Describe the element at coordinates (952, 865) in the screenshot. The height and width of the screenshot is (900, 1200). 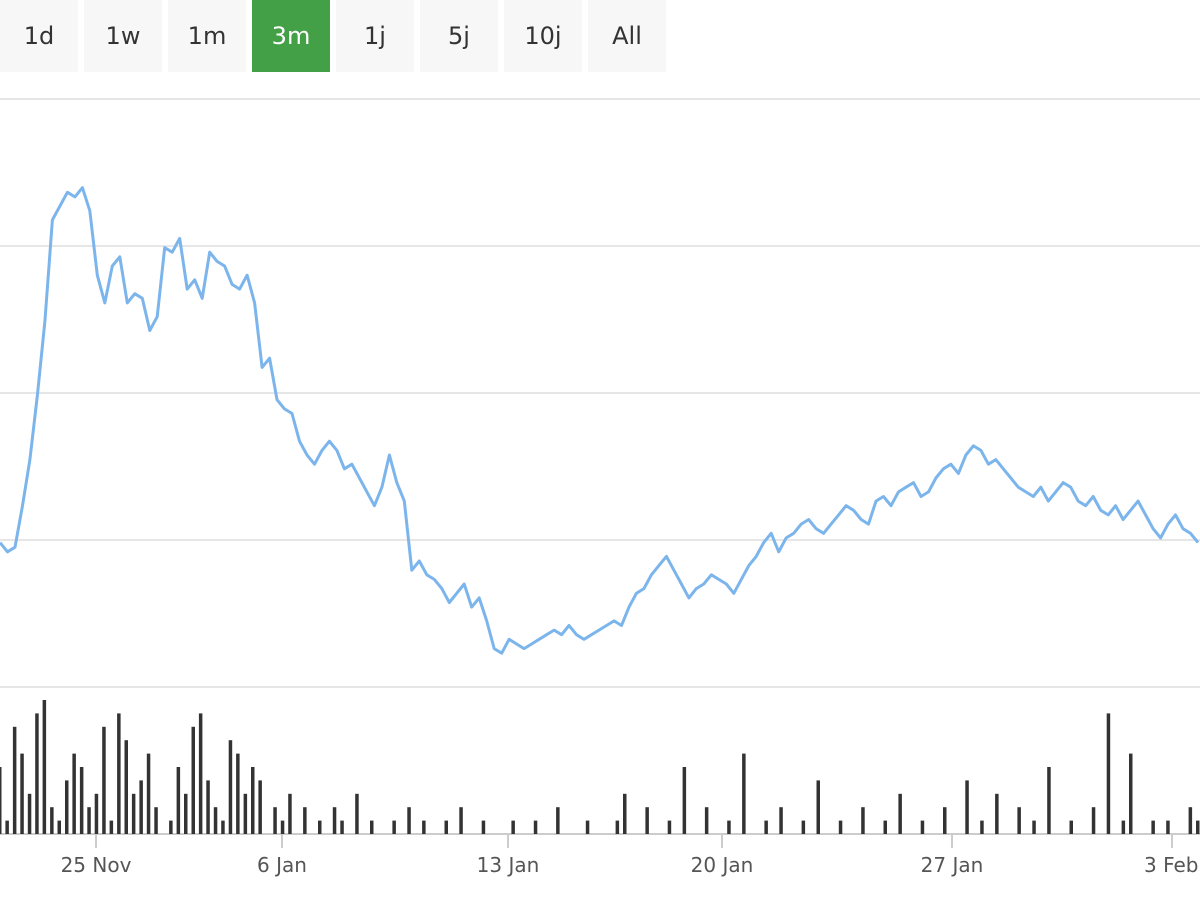
I see `x-tick-label: 27 Jan` at that location.